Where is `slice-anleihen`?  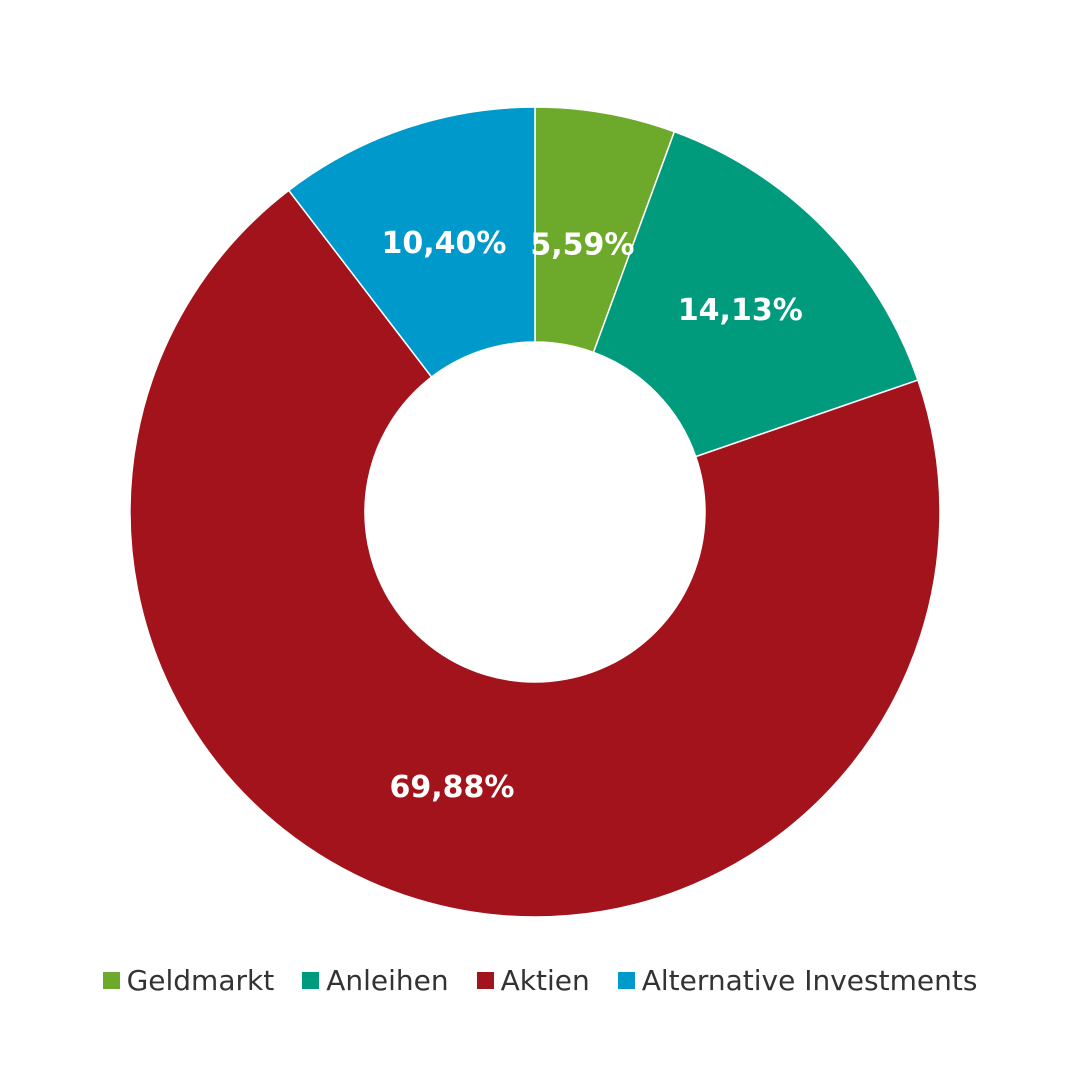
slice-anleihen is located at coordinates (755, 294).